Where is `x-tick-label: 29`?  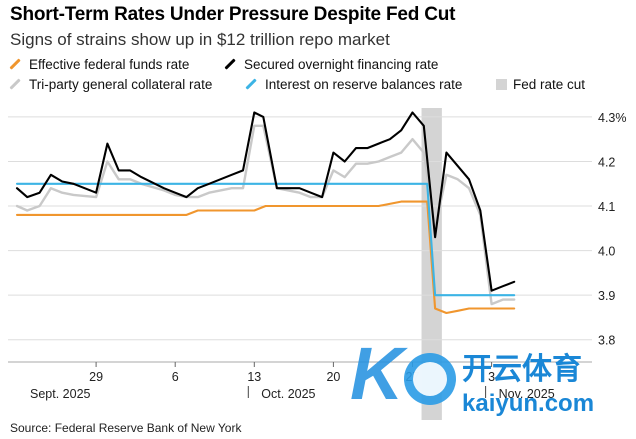 x-tick-label: 29 is located at coordinates (96, 377).